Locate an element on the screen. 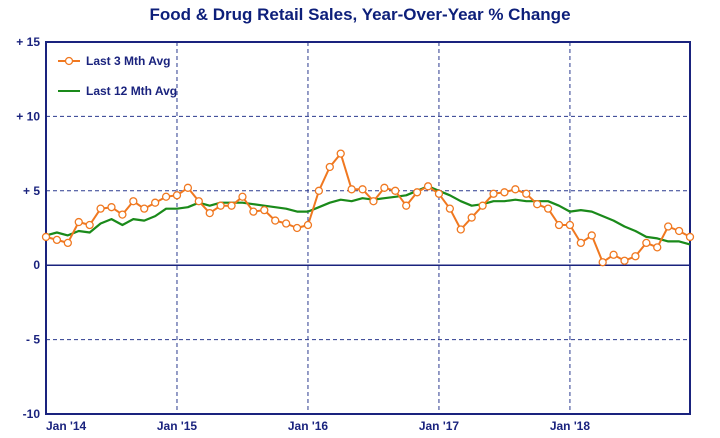 The width and height of the screenshot is (720, 438). y-tick-label: 0 is located at coordinates (36, 265).